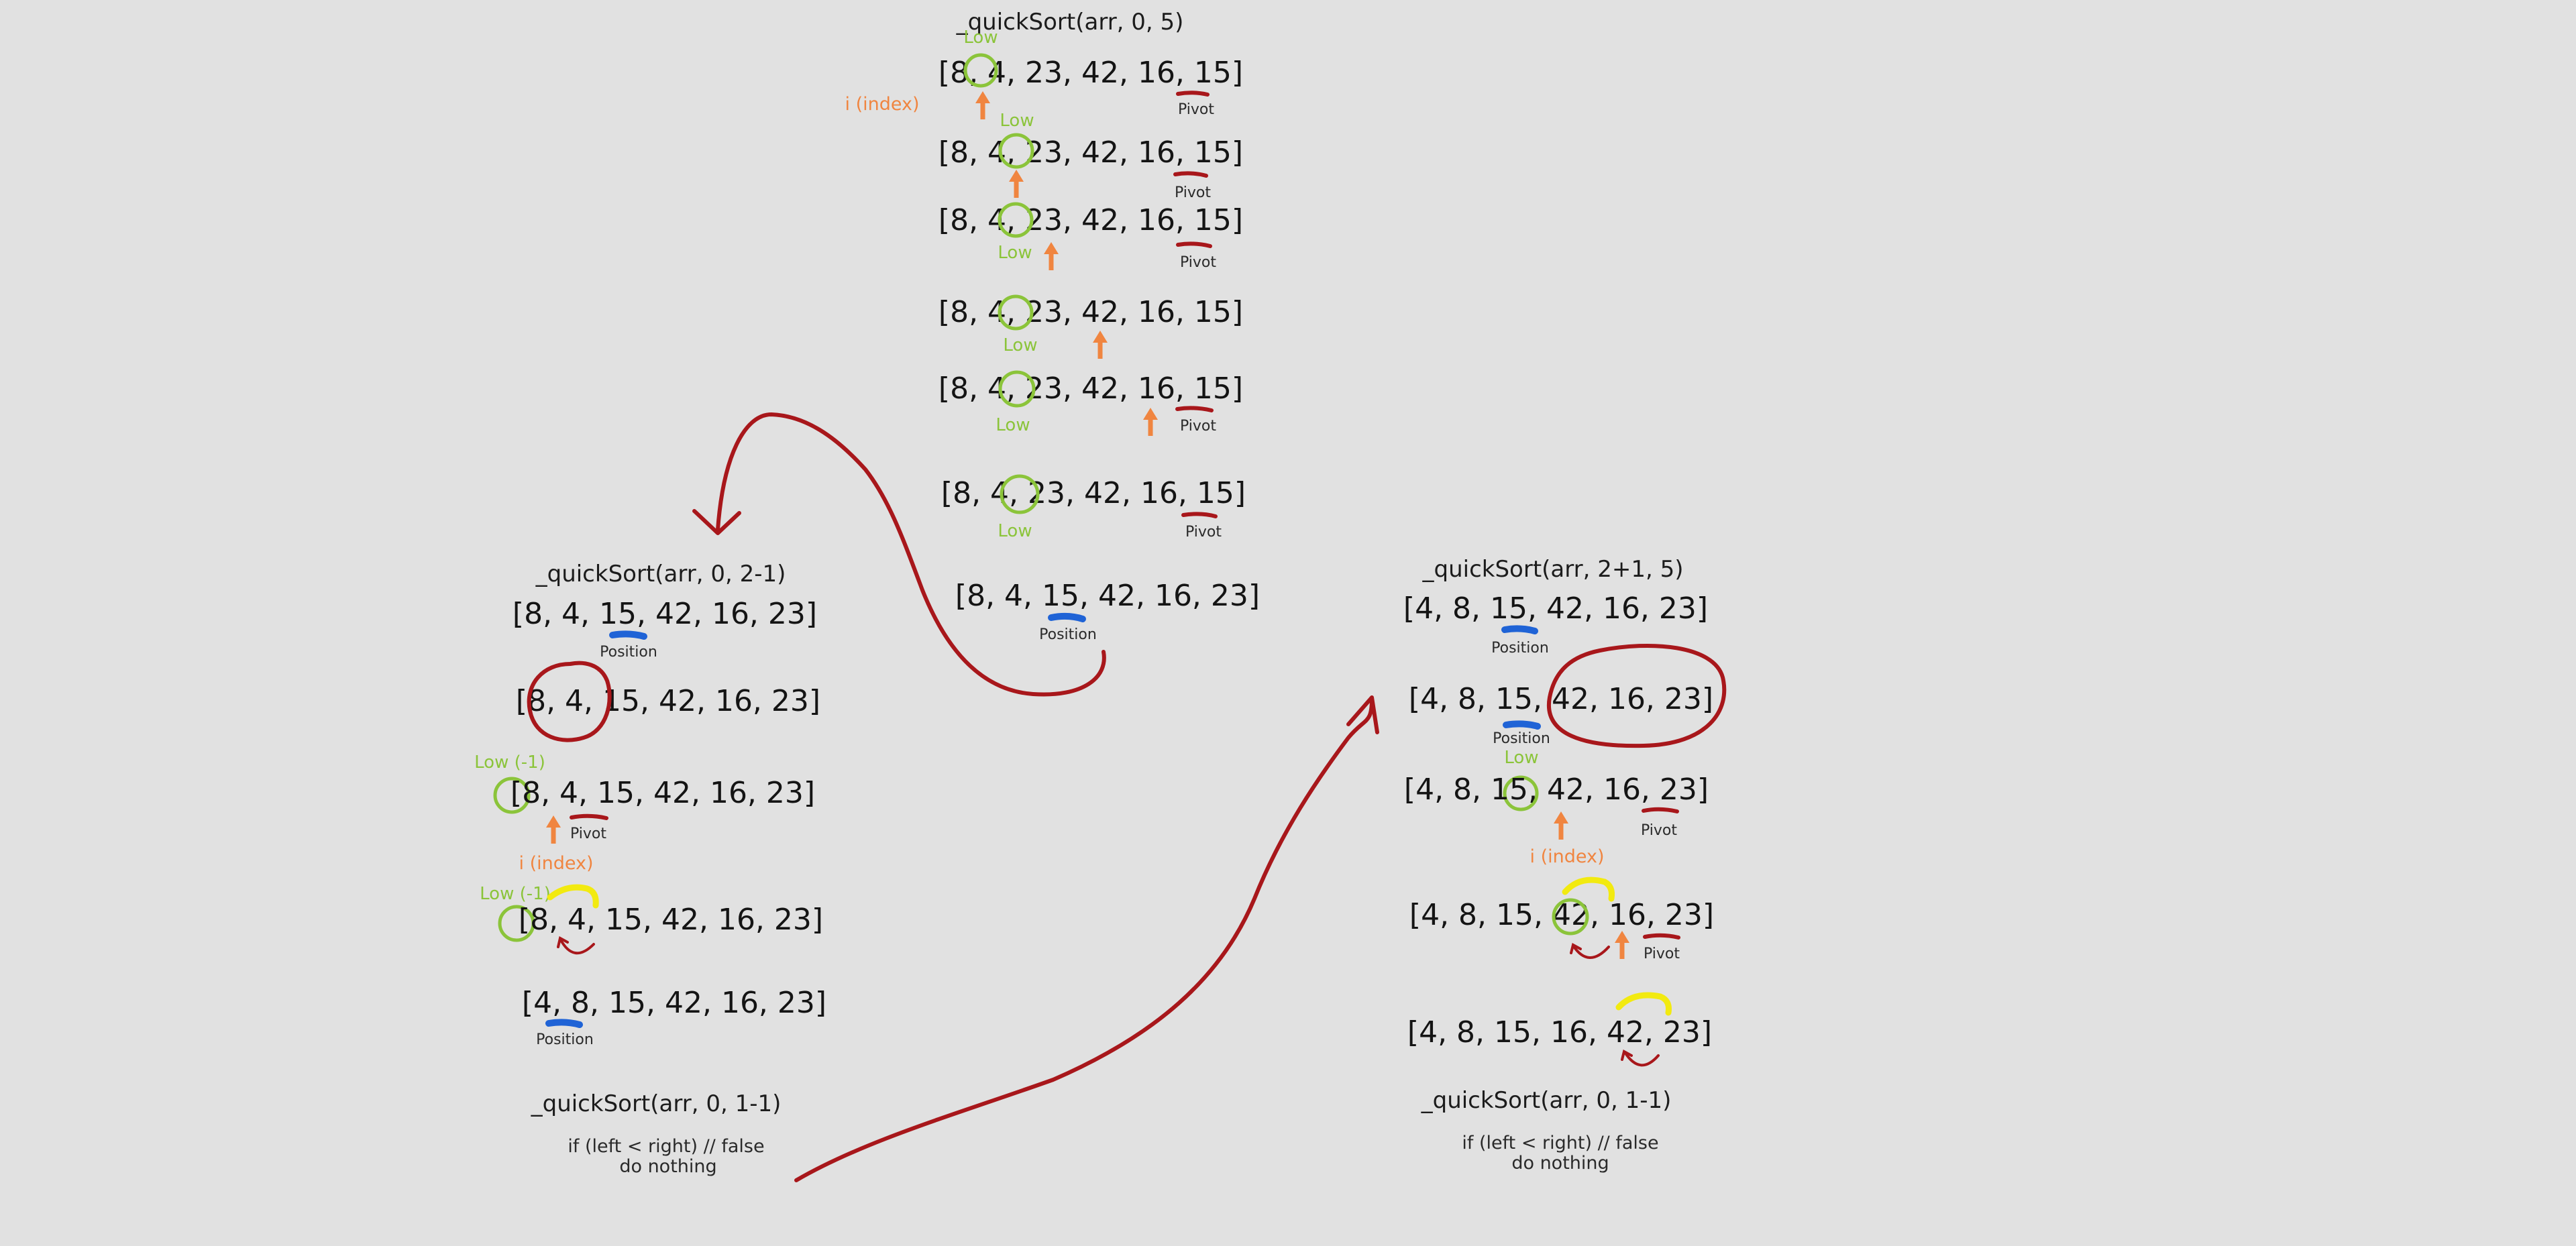  What do you see at coordinates (563, 942) in the screenshot?
I see `left-swap-arrowhead` at bounding box center [563, 942].